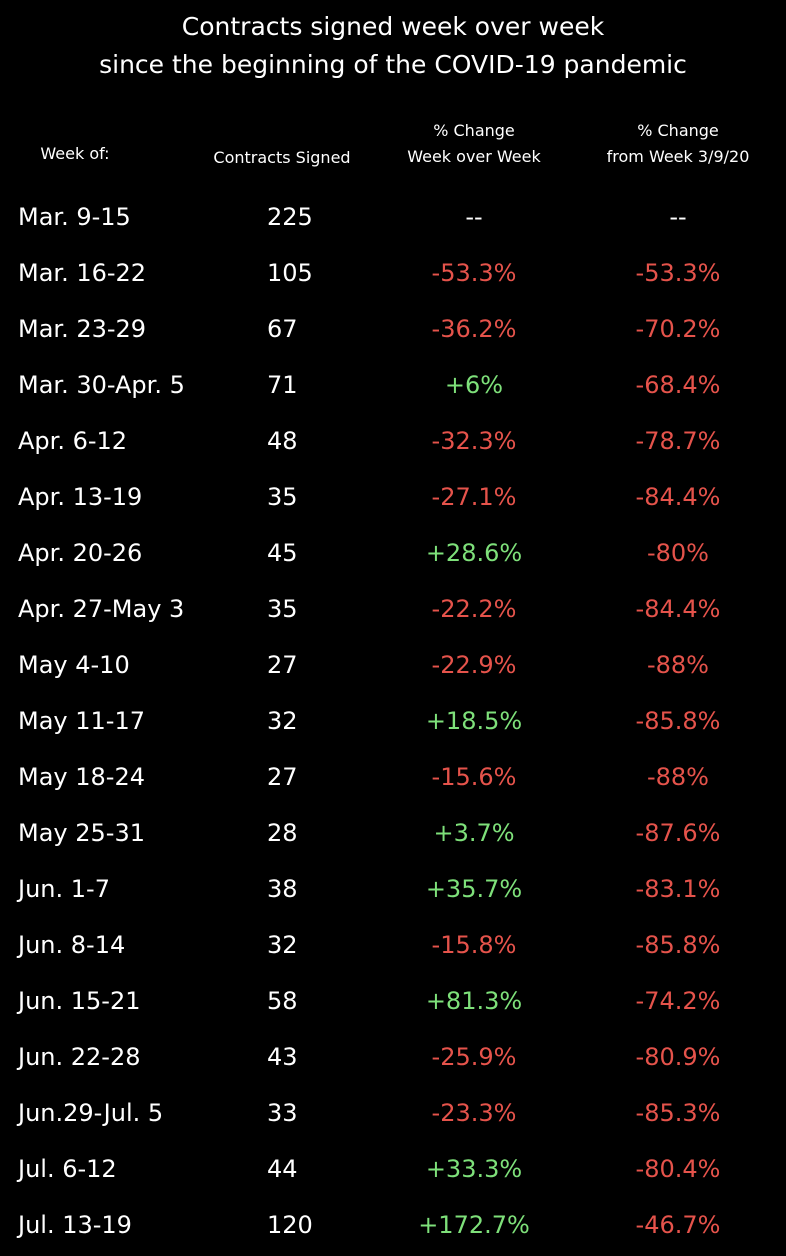 This screenshot has height=1256, width=786. I want to click on header-contracts: Contracts Signed, so click(282, 158).